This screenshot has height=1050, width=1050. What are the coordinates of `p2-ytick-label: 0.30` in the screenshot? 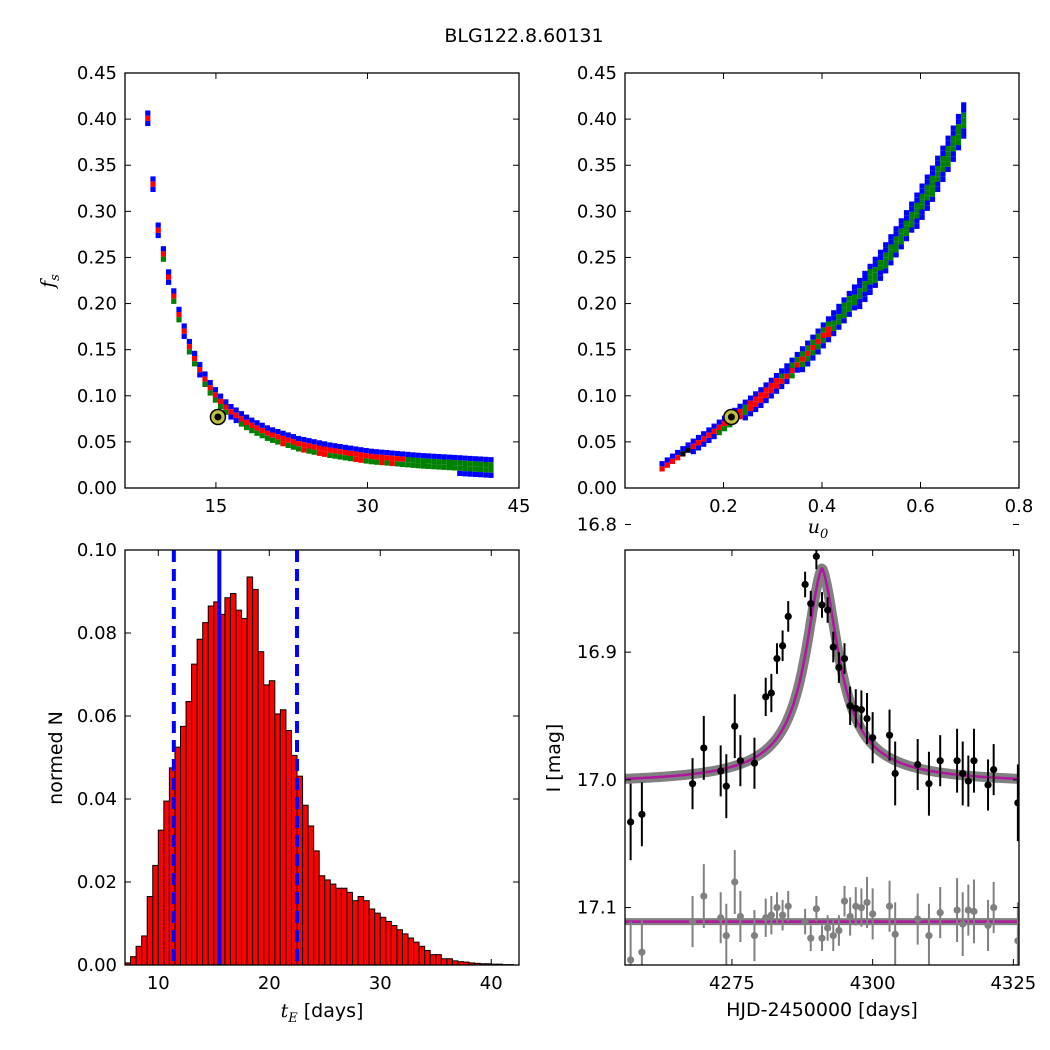 It's located at (597, 211).